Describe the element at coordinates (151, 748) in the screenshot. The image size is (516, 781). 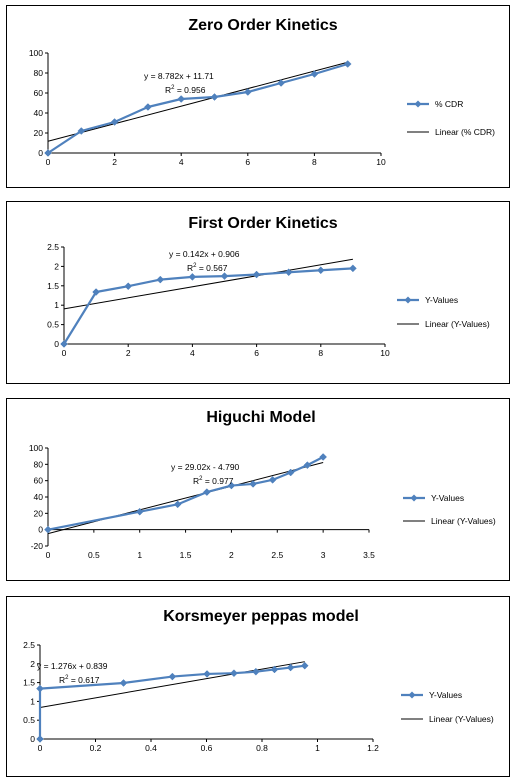
I see `x-tick-label: 0.4` at that location.